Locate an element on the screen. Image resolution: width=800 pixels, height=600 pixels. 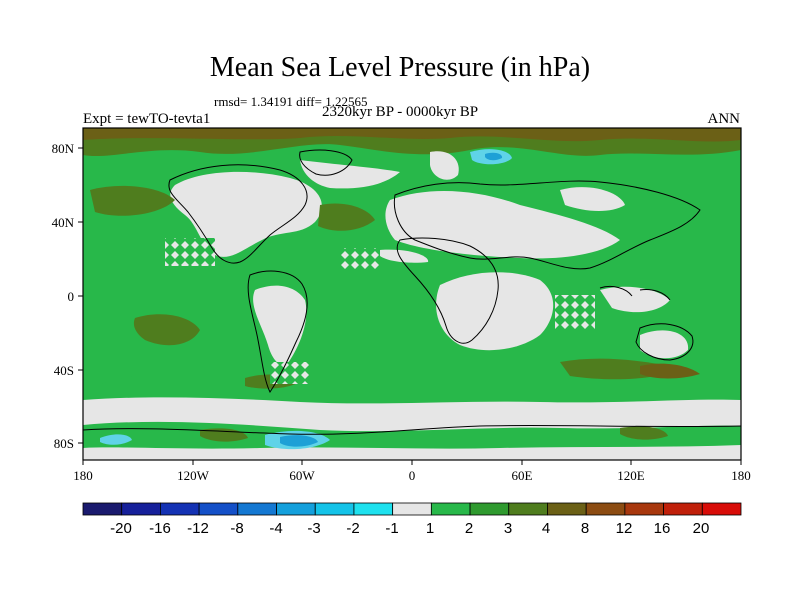
north-atlantic-neutral is located at coordinates (350, 174).